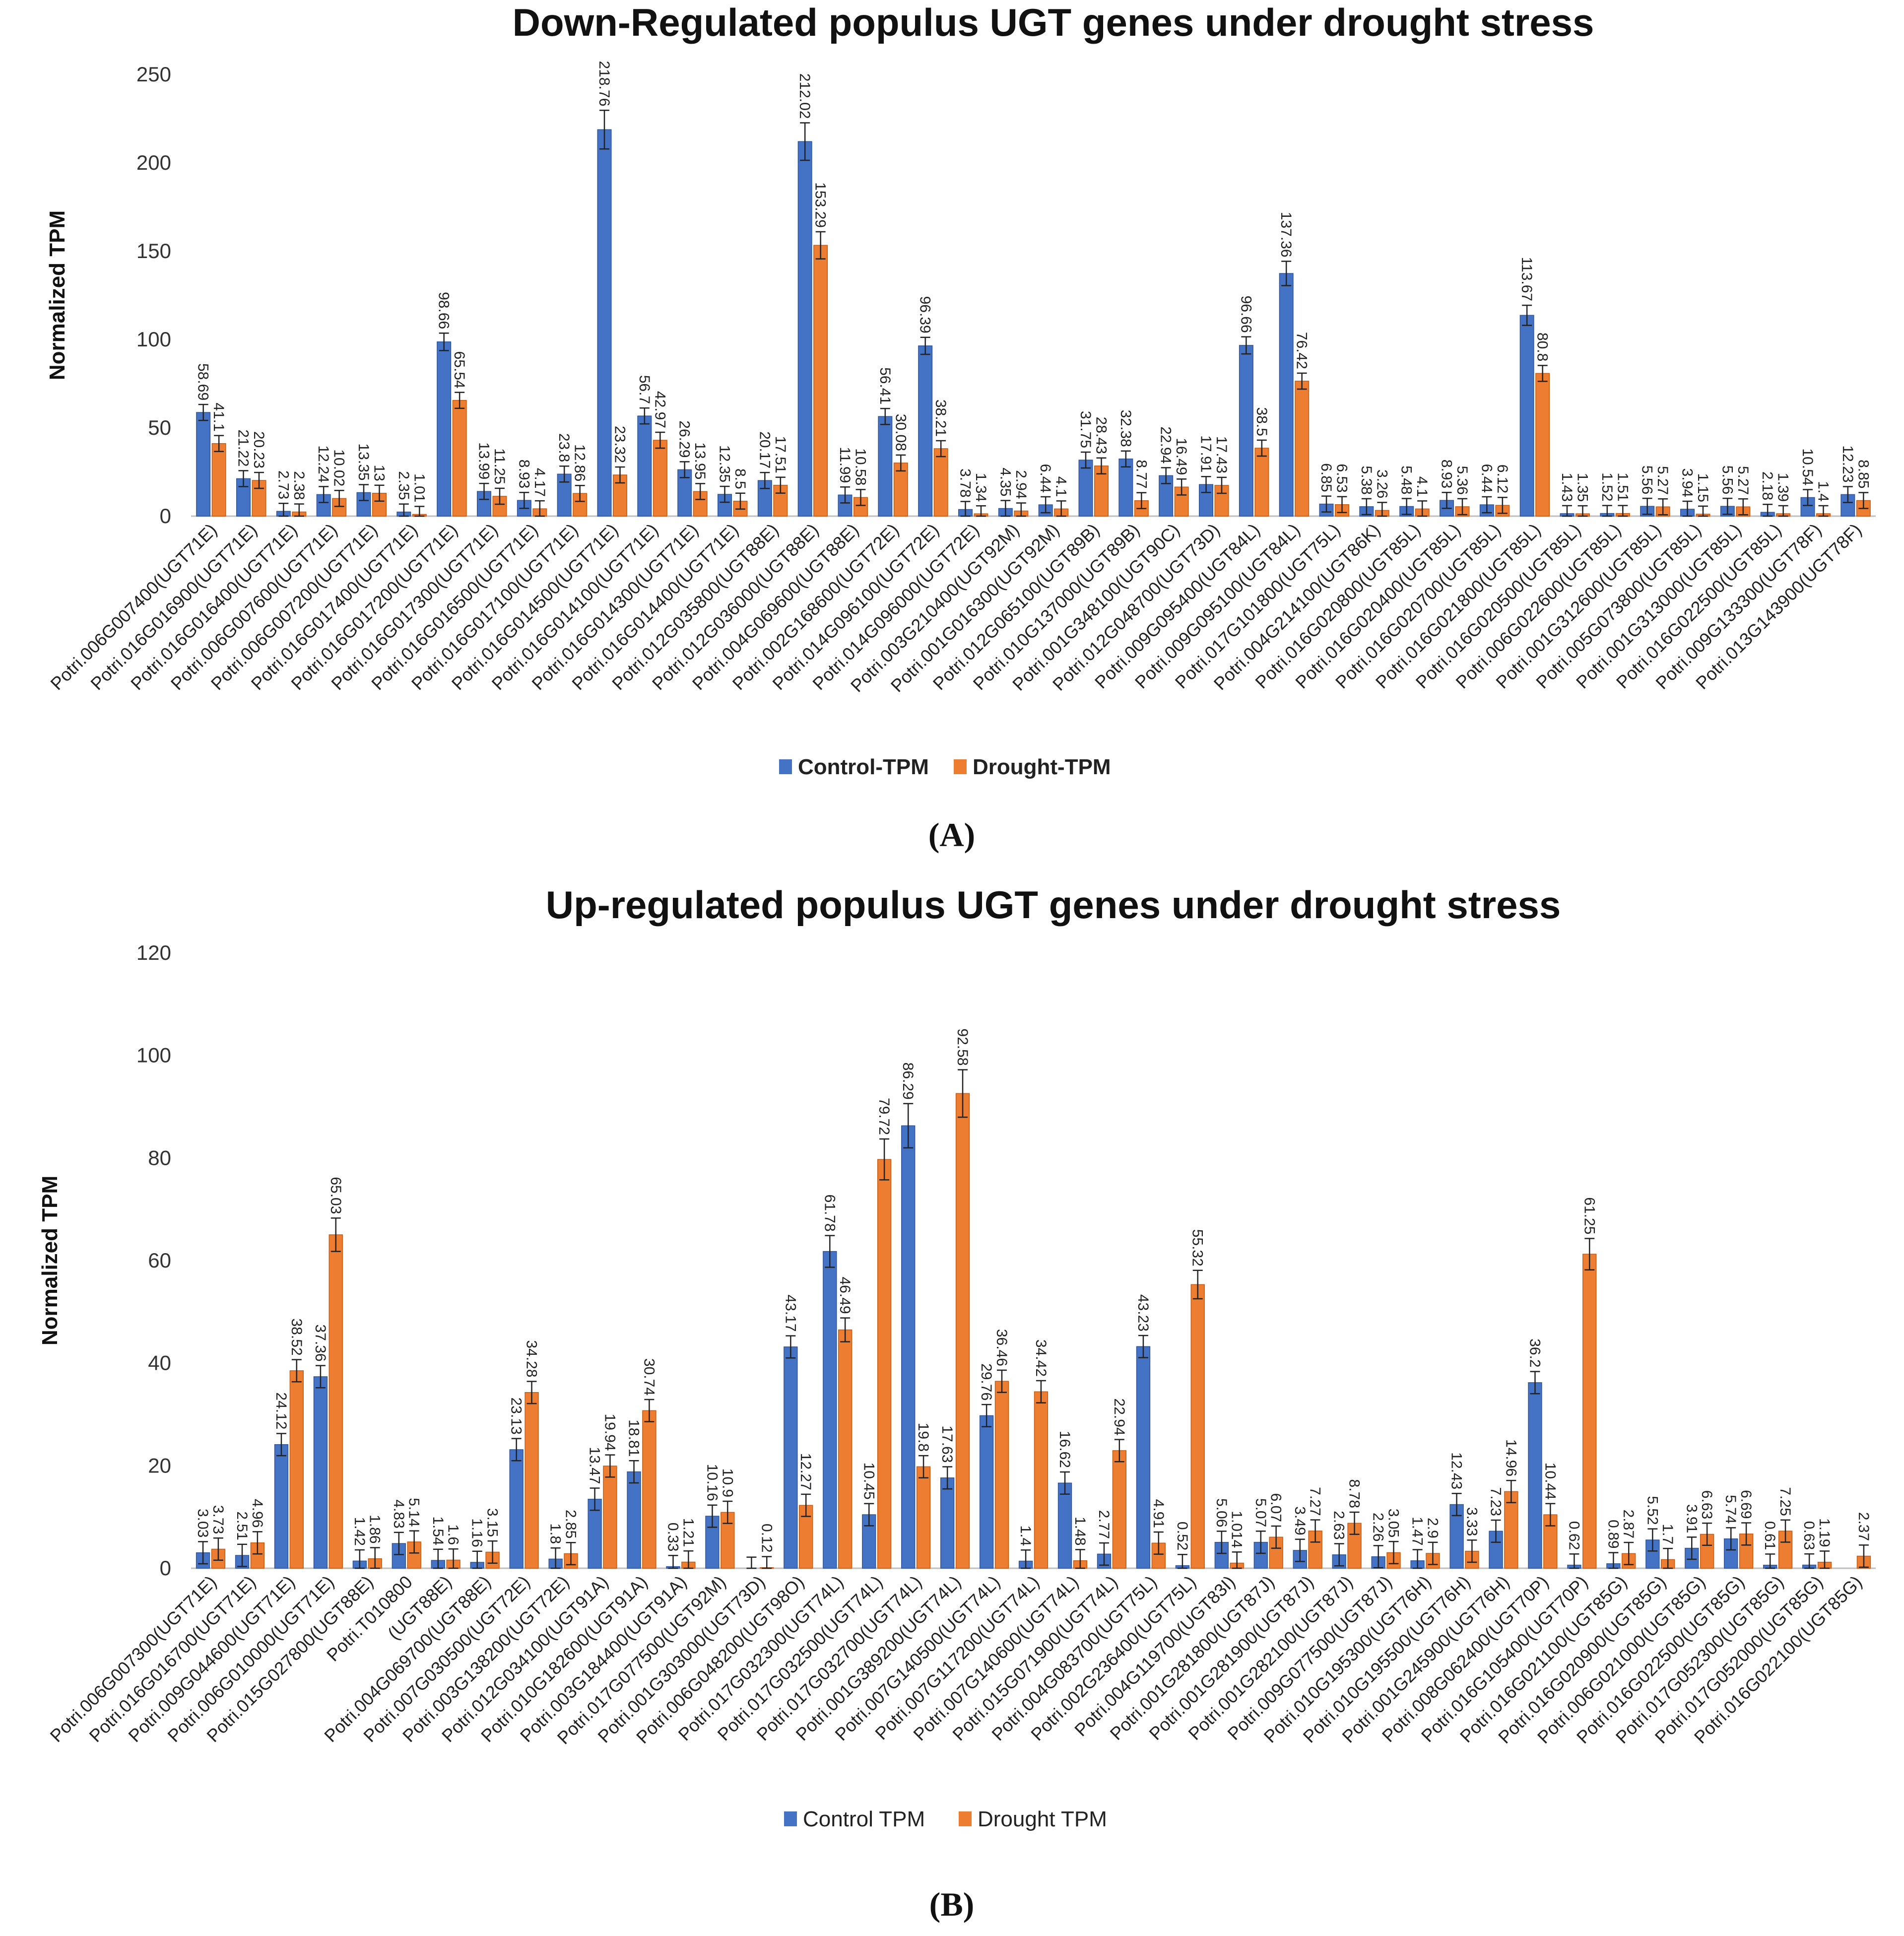  I want to click on data-label: 2.38, so click(299, 485).